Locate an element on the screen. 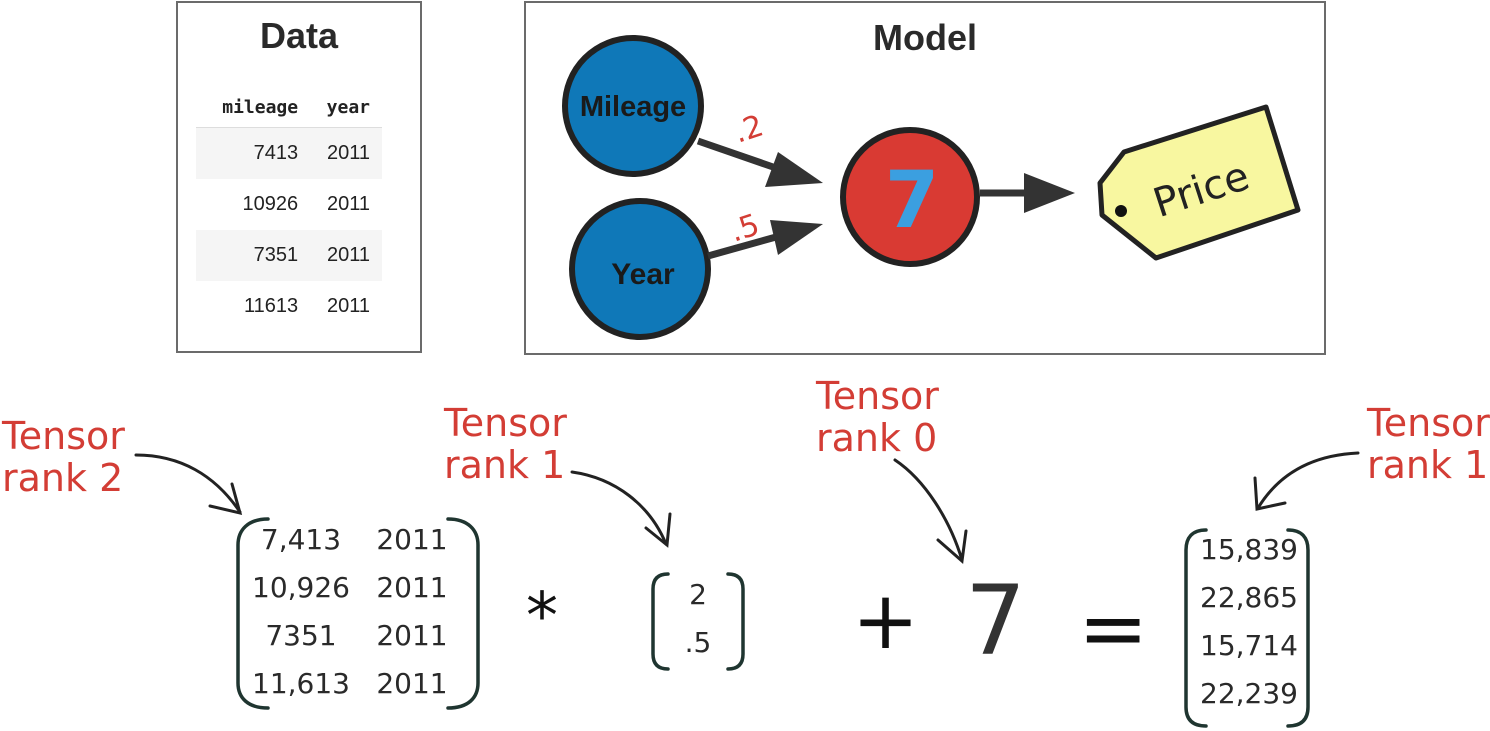  matrix-row: 7351 2011 is located at coordinates (359, 636).